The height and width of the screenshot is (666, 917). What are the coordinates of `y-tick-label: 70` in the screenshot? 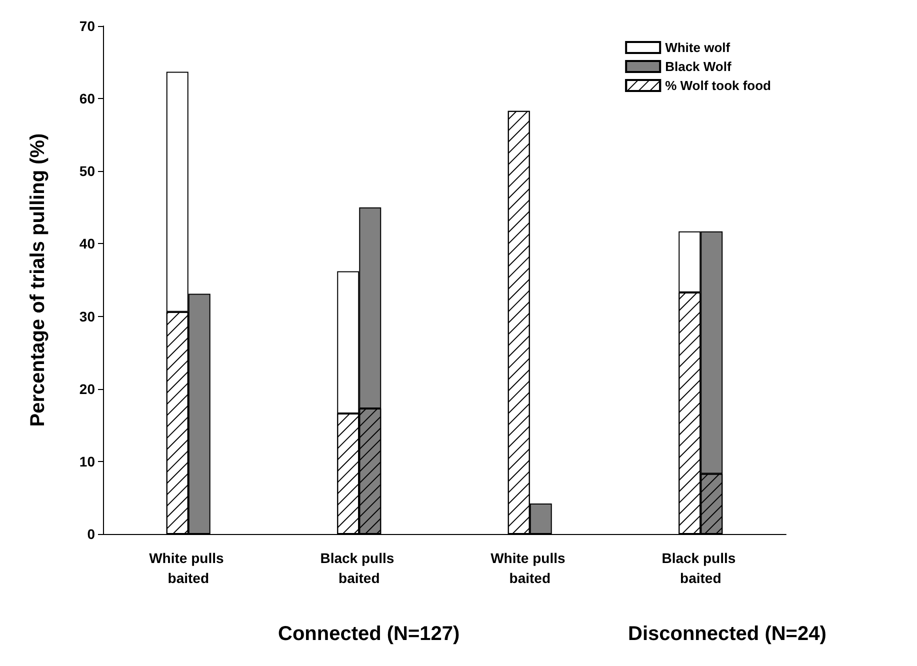 It's located at (87, 26).